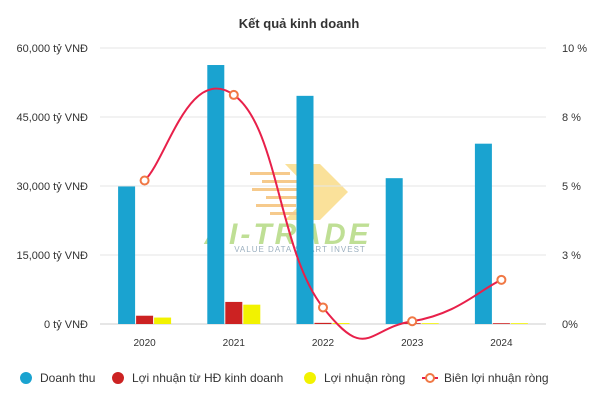  What do you see at coordinates (519, 323) in the screenshot?
I see `bar-3-2024` at bounding box center [519, 323].